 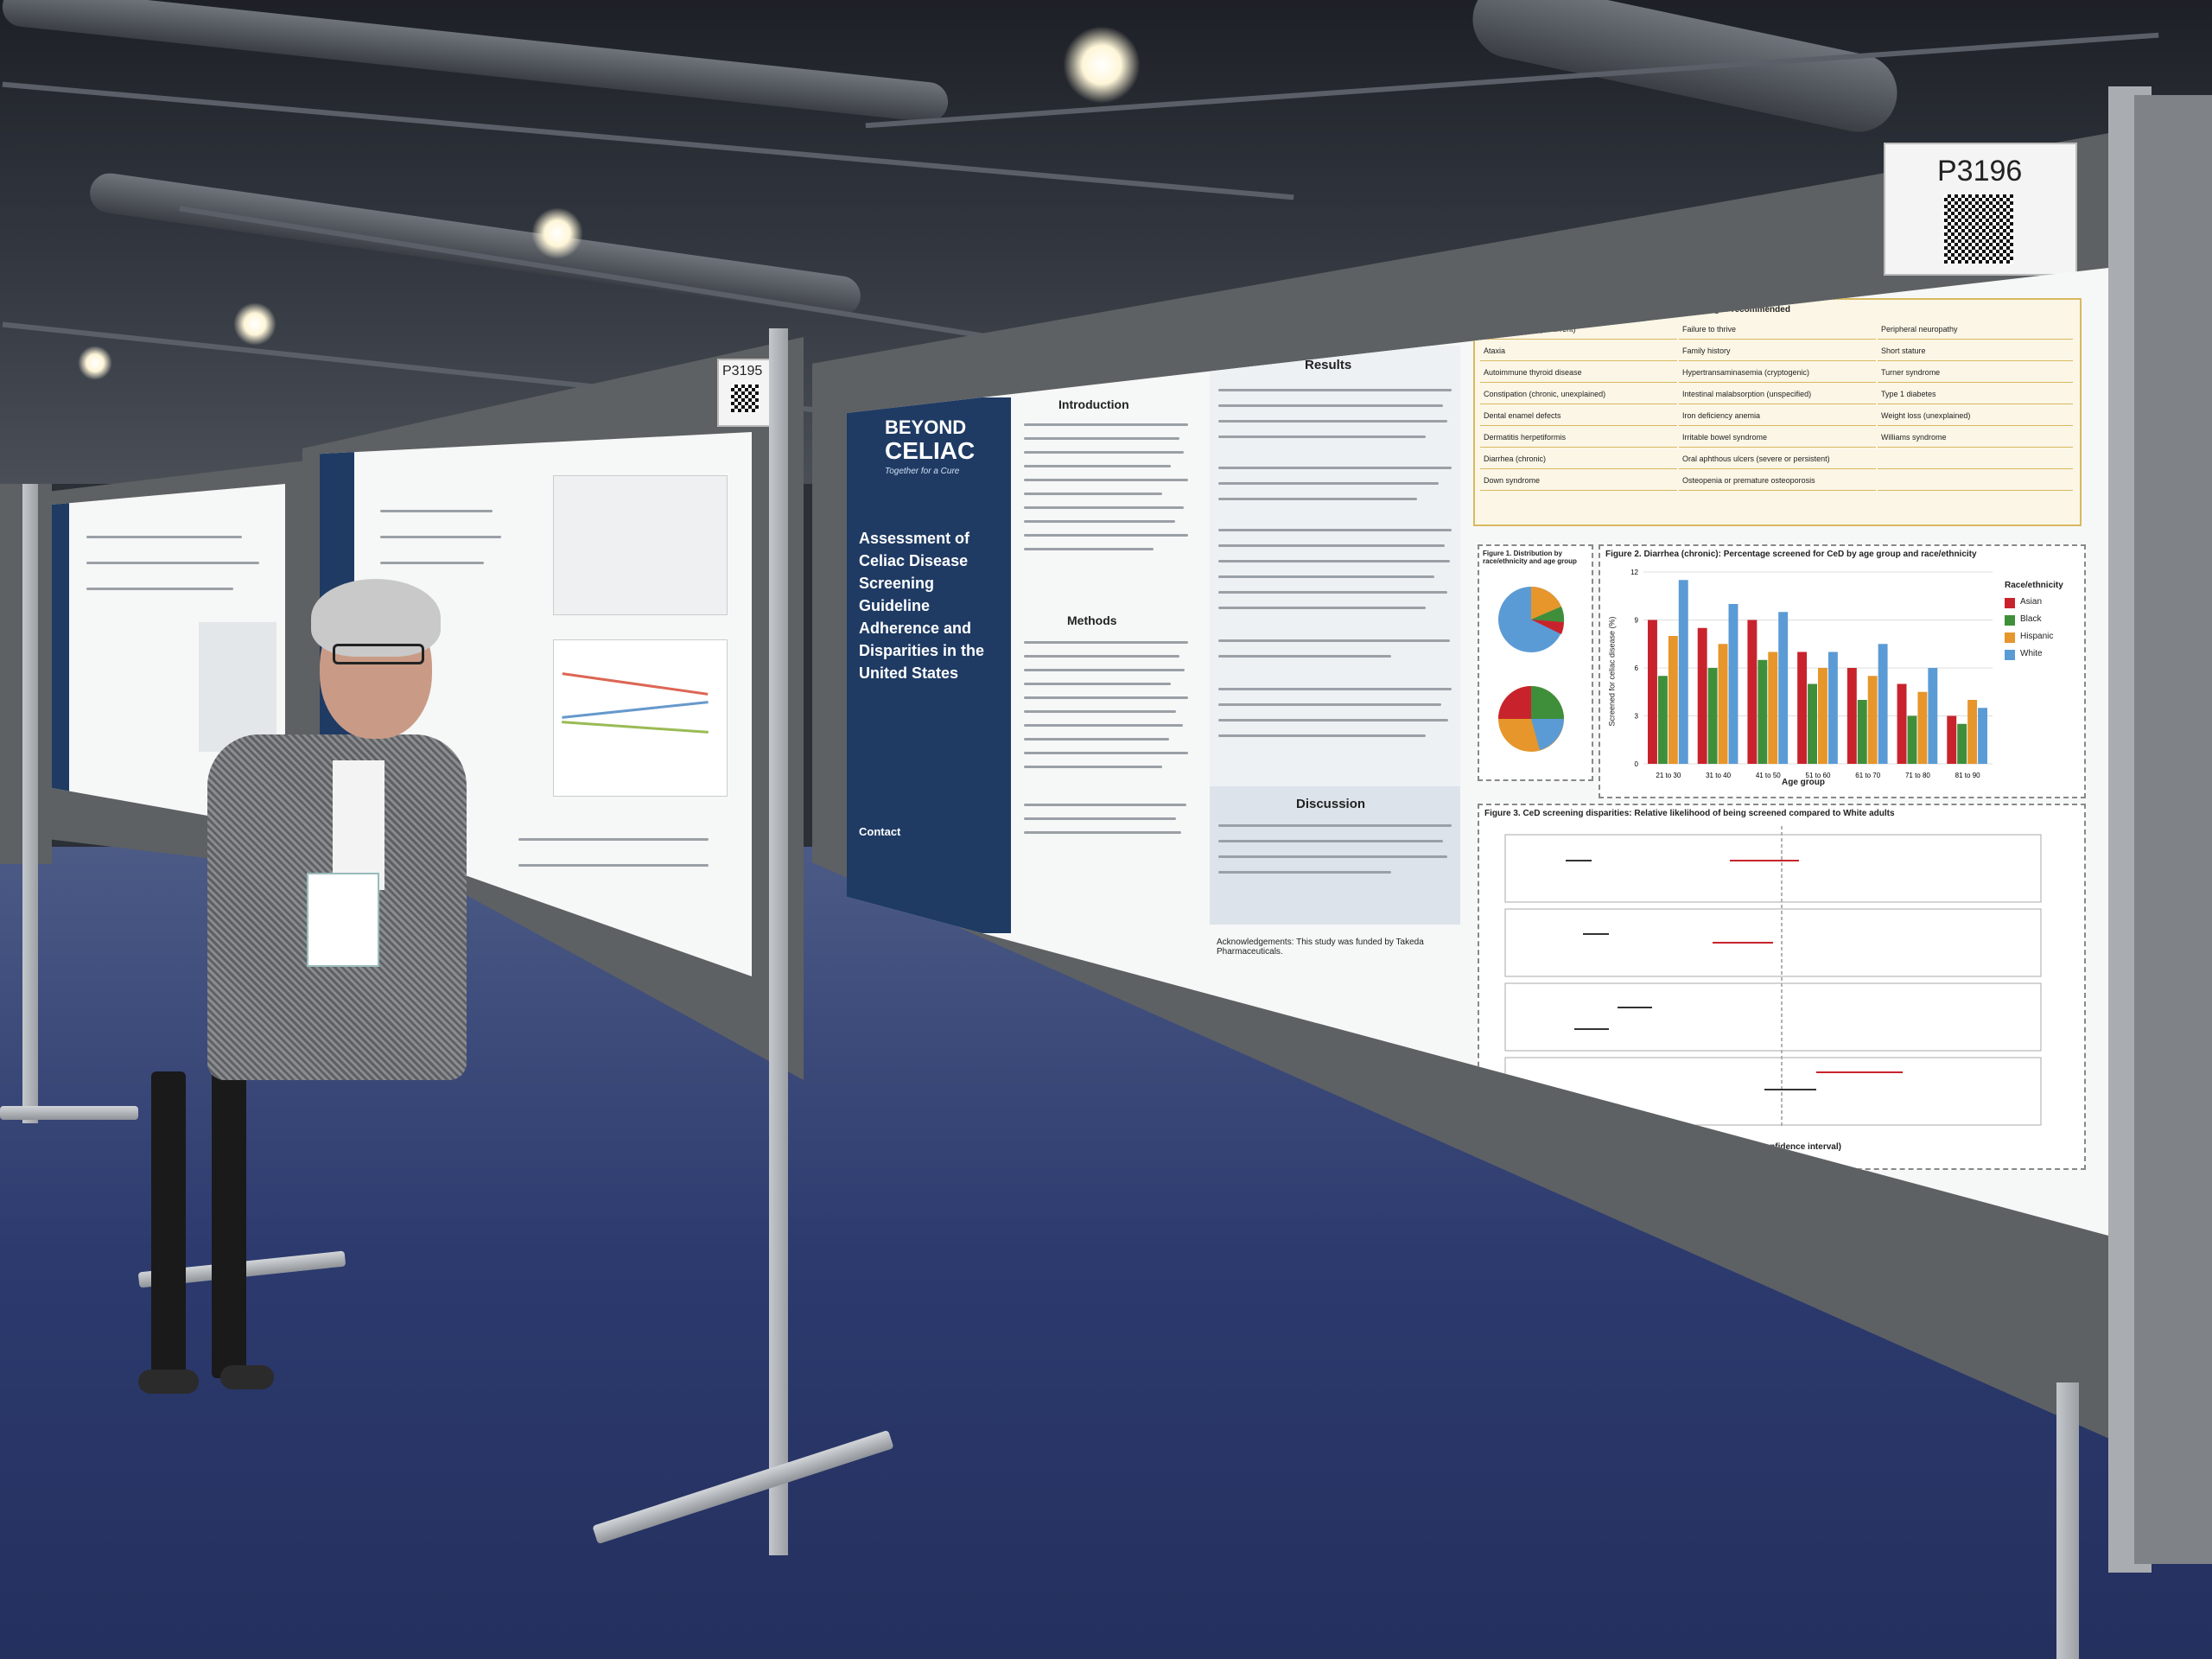 What do you see at coordinates (2037, 636) in the screenshot?
I see `legend-label-hispanic: Hispanic` at bounding box center [2037, 636].